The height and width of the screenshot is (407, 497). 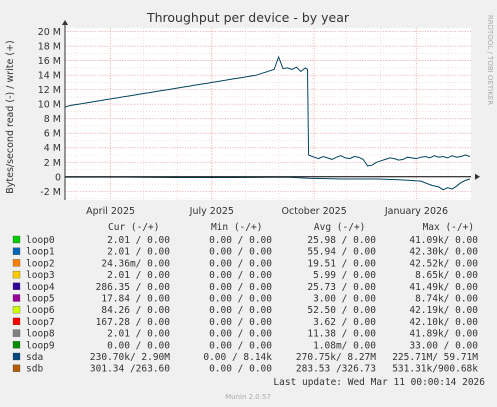 I want to click on x-tick-label: January 2026, so click(x=416, y=211).